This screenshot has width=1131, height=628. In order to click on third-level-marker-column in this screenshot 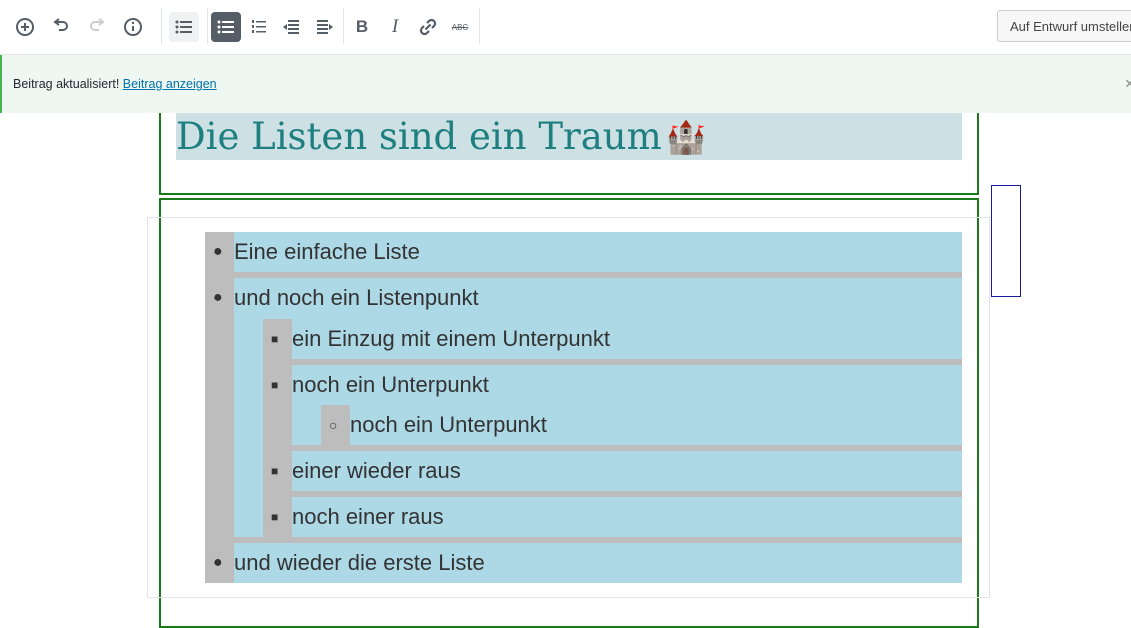, I will do `click(335, 425)`.